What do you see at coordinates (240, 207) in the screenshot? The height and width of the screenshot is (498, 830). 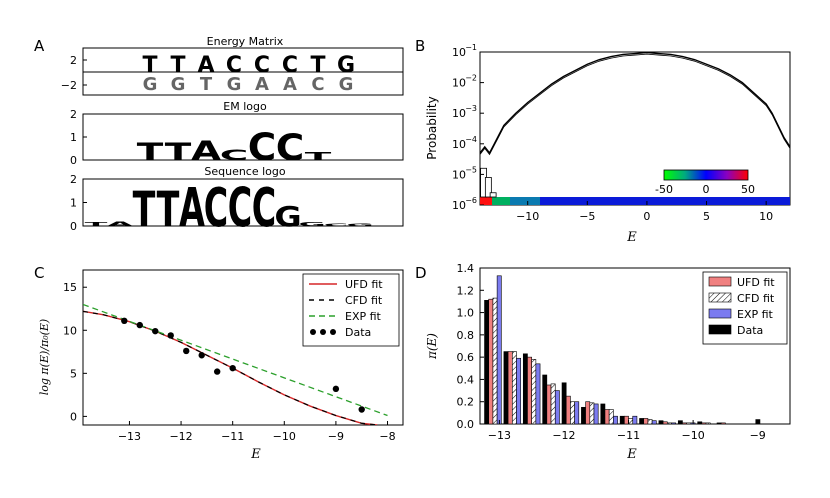 I see `seq-logo-letter: C` at bounding box center [240, 207].